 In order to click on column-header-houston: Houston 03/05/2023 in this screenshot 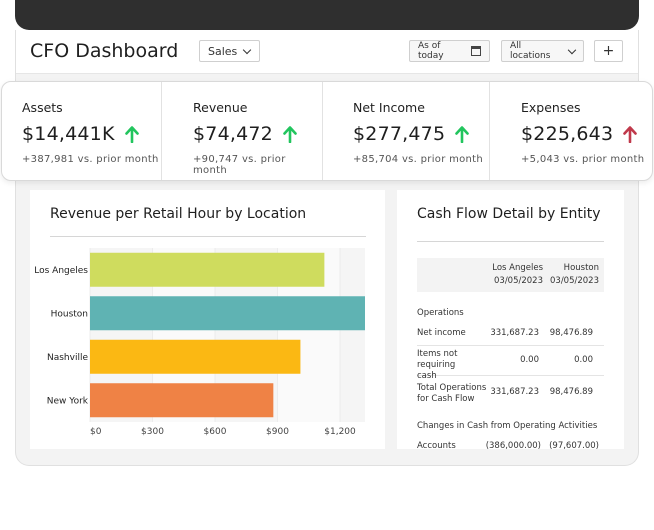, I will do `click(571, 275)`.